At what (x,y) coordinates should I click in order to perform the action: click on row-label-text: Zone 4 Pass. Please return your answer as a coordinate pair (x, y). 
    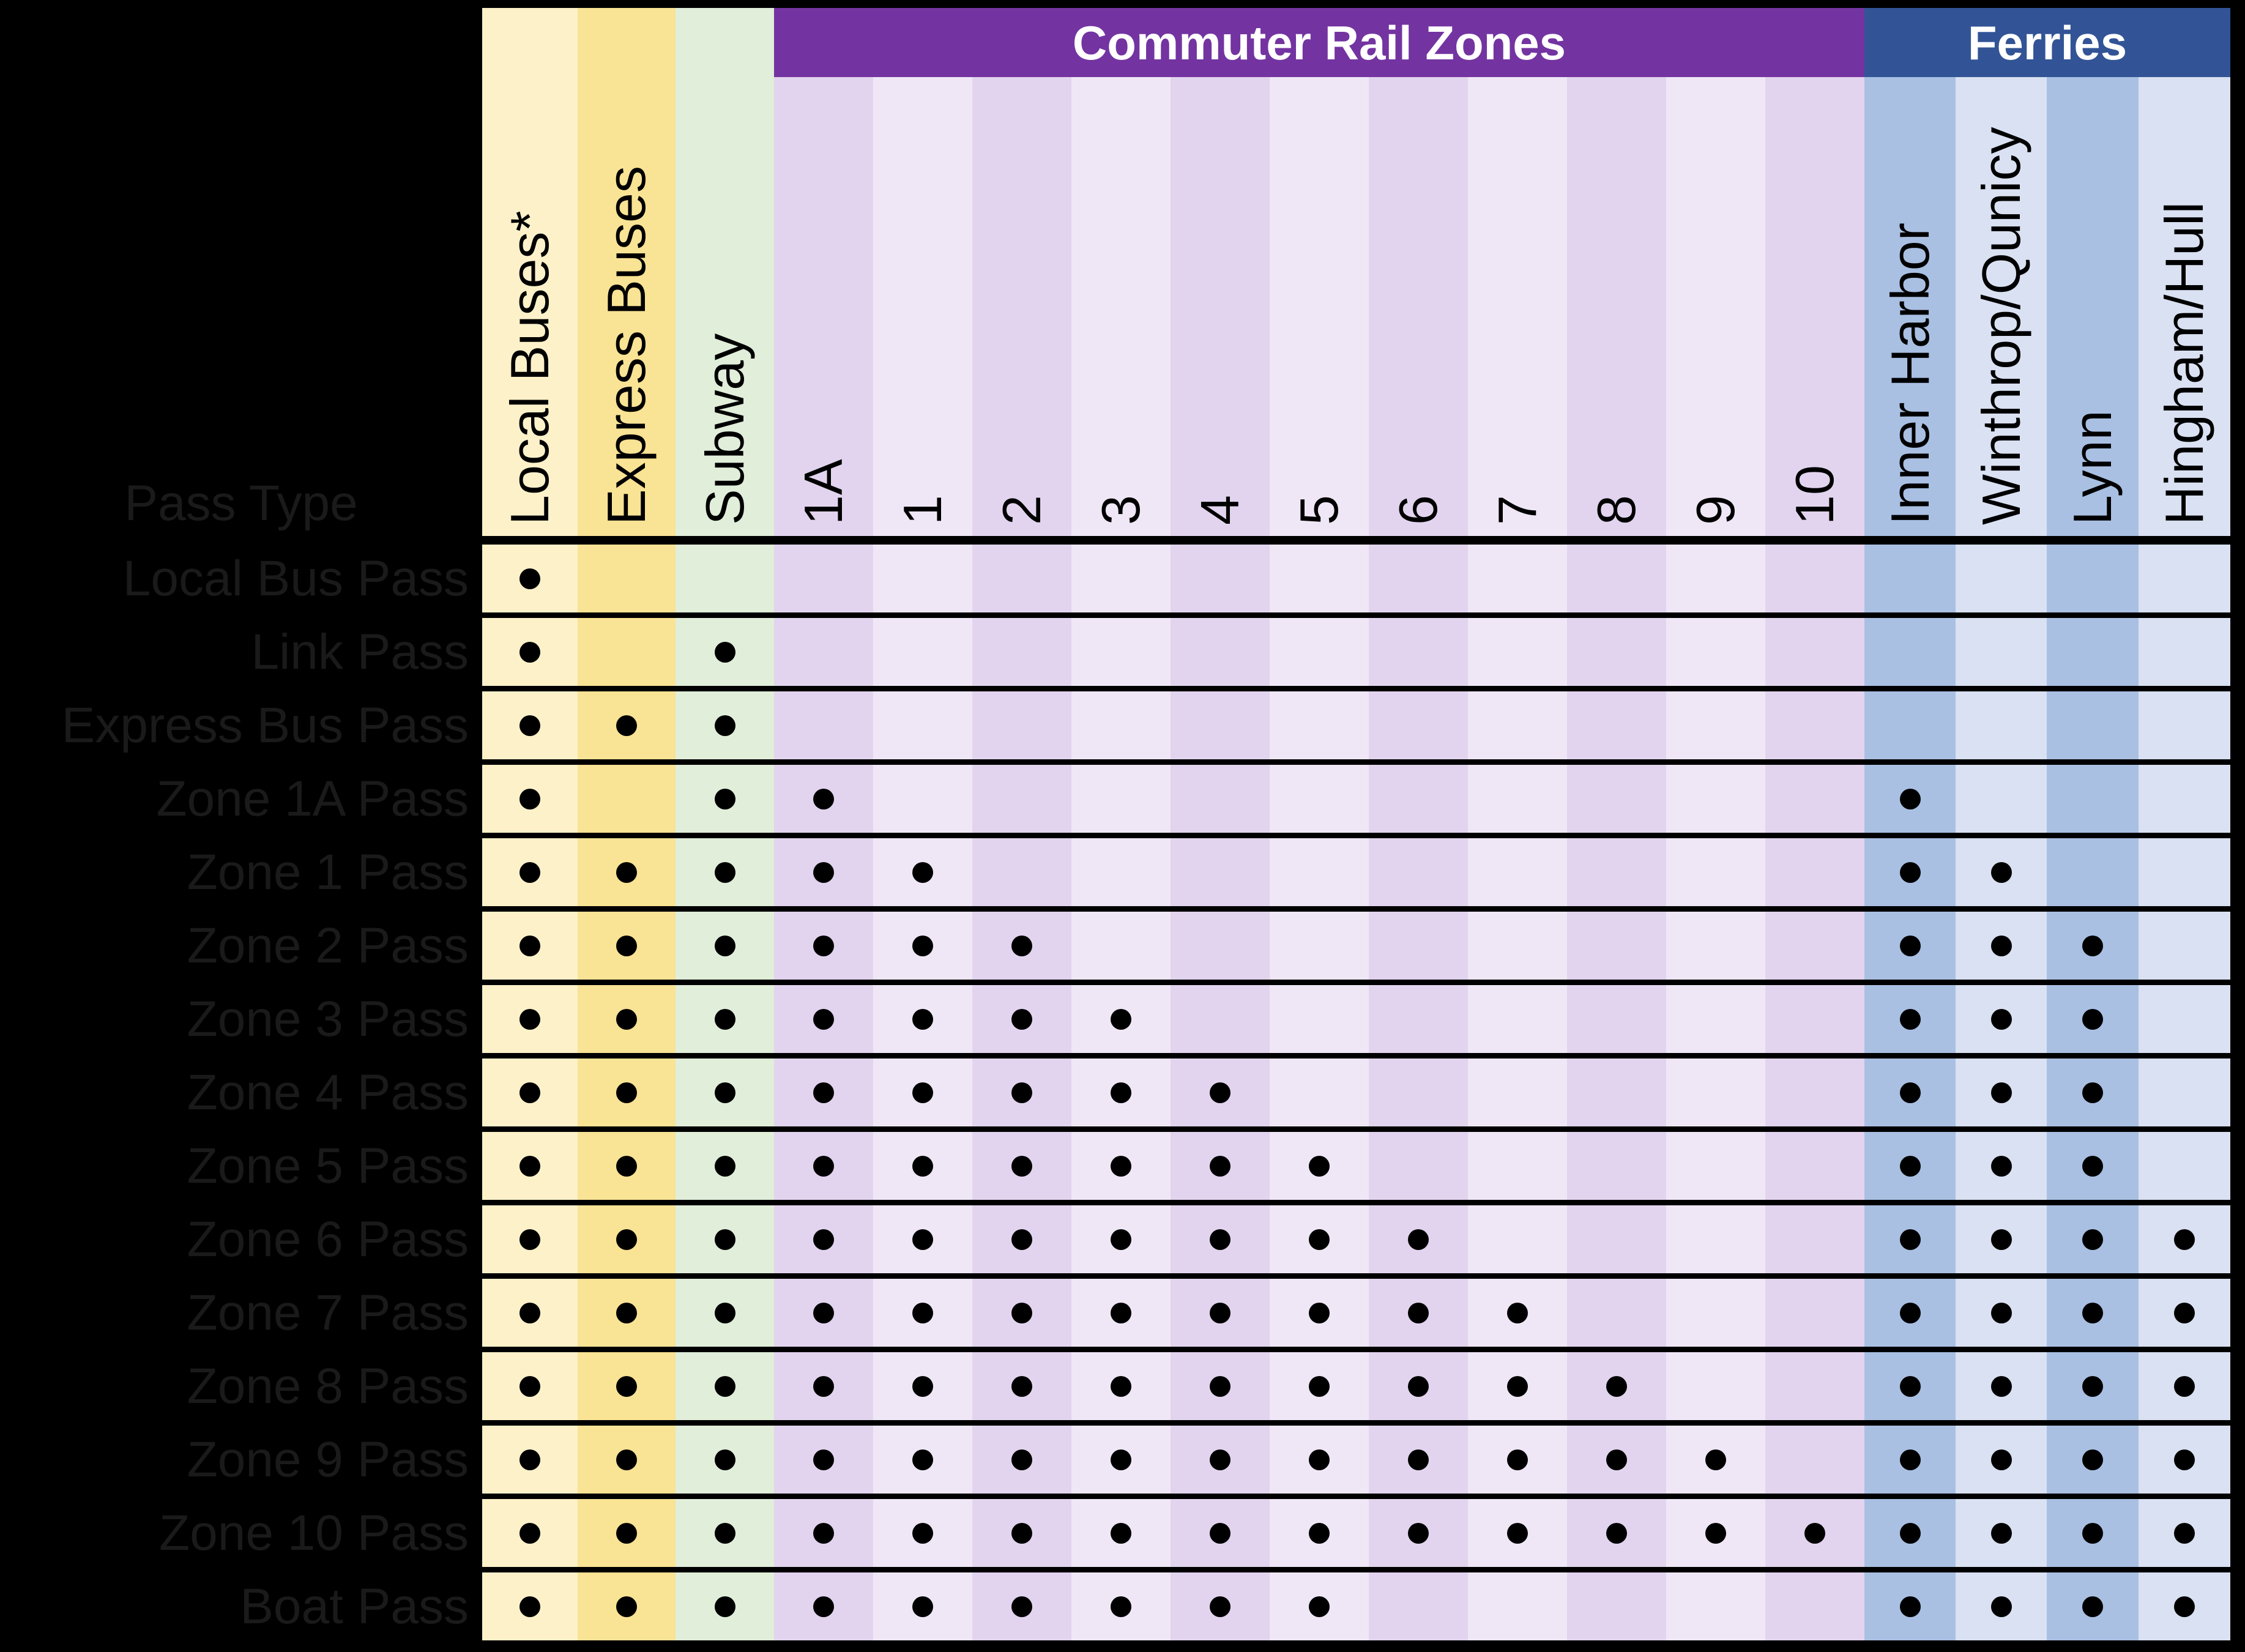
    Looking at the image, I should click on (328, 1092).